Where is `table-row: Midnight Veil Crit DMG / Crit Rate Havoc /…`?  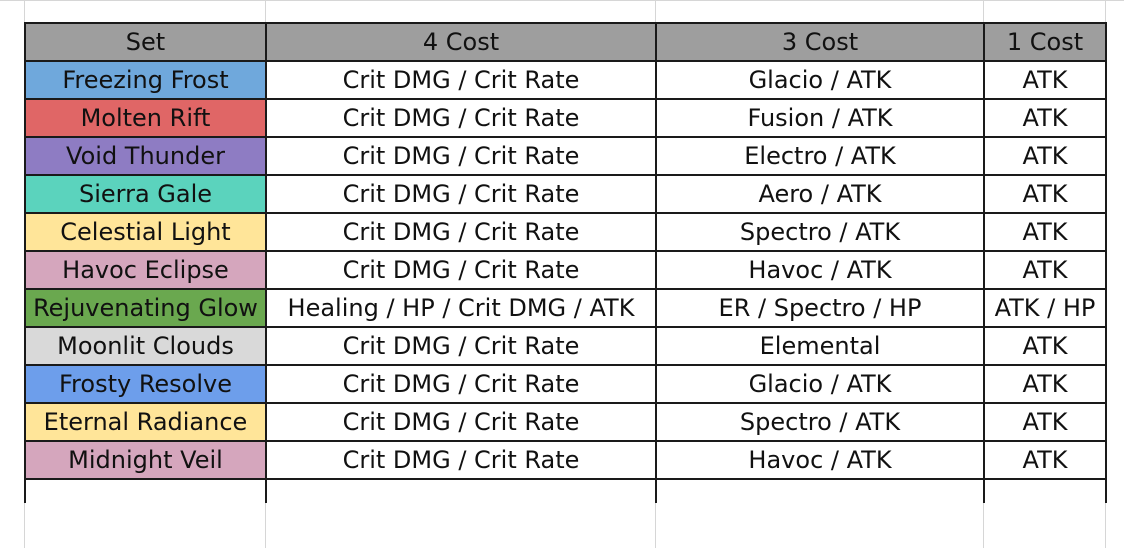
table-row: Midnight Veil Crit DMG / Crit Rate Havoc /… is located at coordinates (565, 460).